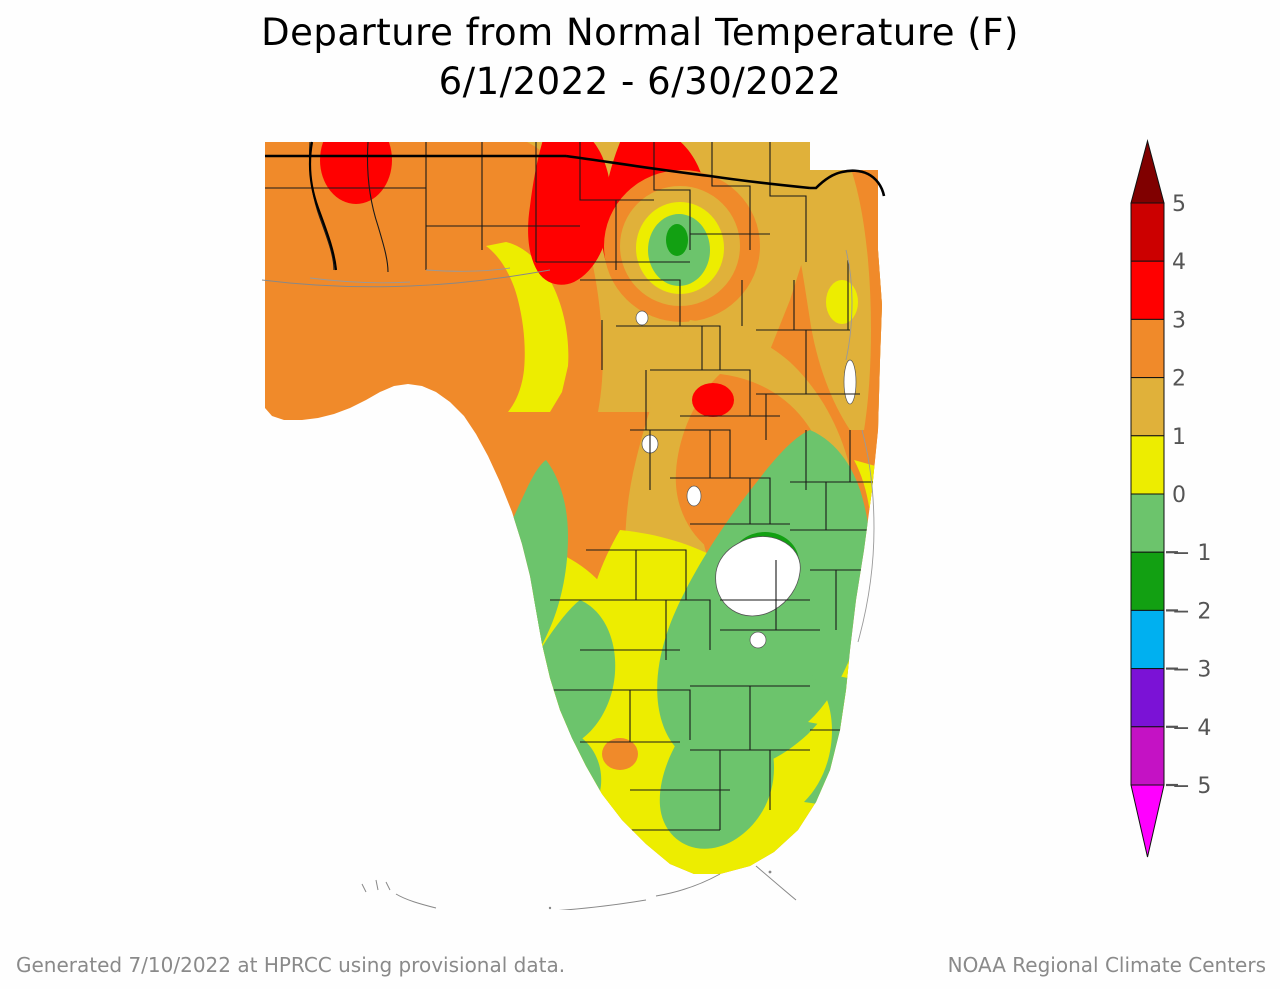 The width and height of the screenshot is (1280, 989). What do you see at coordinates (1147, 171) in the screenshot?
I see `colorbar-over-arrow` at bounding box center [1147, 171].